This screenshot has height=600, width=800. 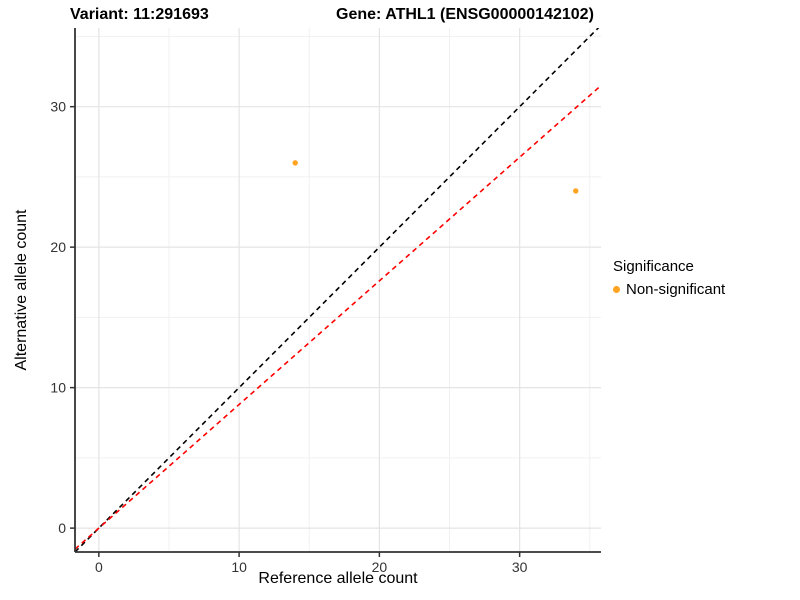 I want to click on y-tick-label: 30, so click(x=58, y=107).